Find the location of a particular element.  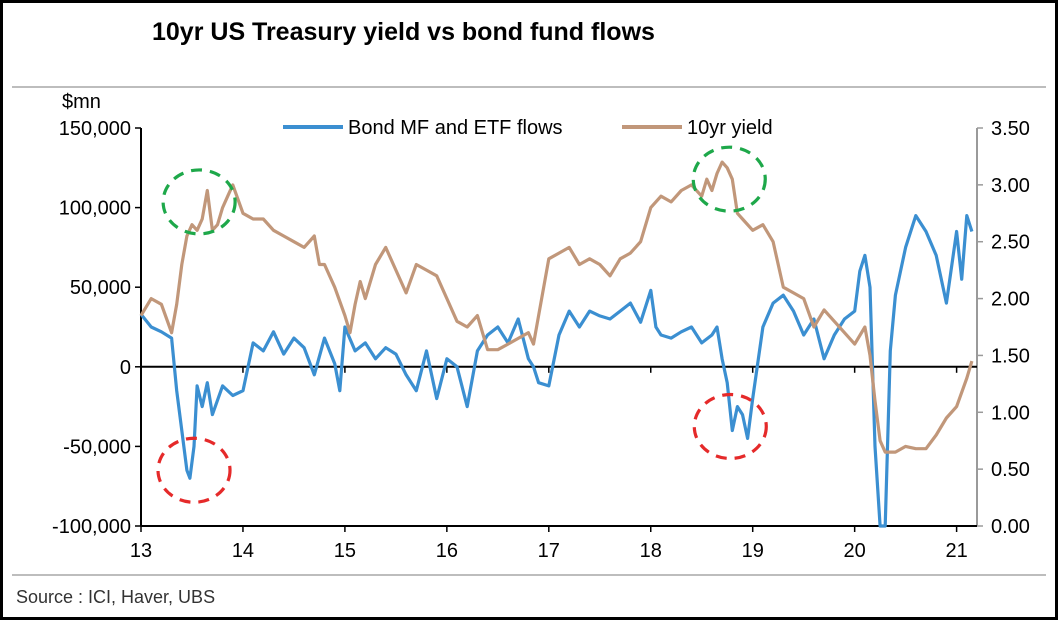

top-divider is located at coordinates (529, 87).